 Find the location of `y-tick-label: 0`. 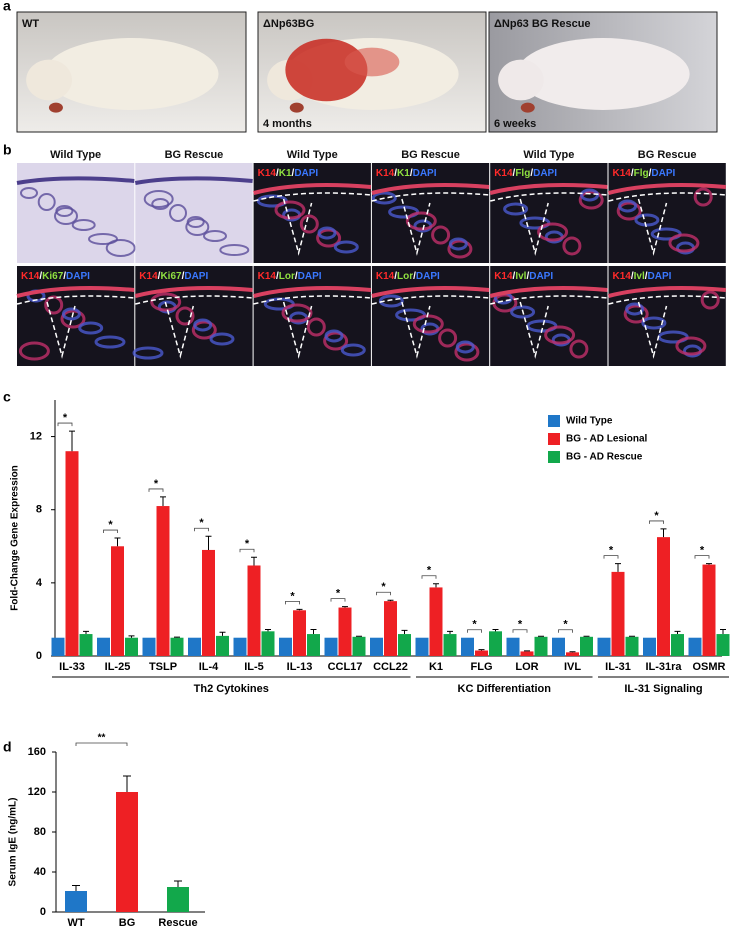

y-tick-label: 0 is located at coordinates (43, 912).